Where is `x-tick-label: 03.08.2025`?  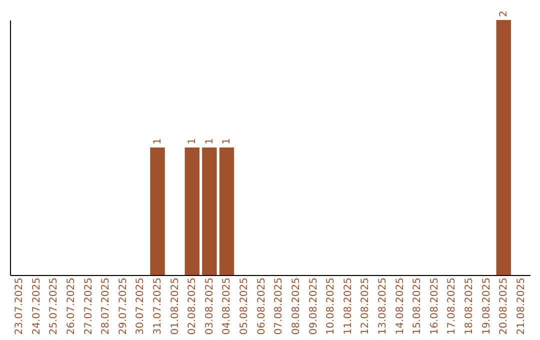 x-tick-label: 03.08.2025 is located at coordinates (210, 306).